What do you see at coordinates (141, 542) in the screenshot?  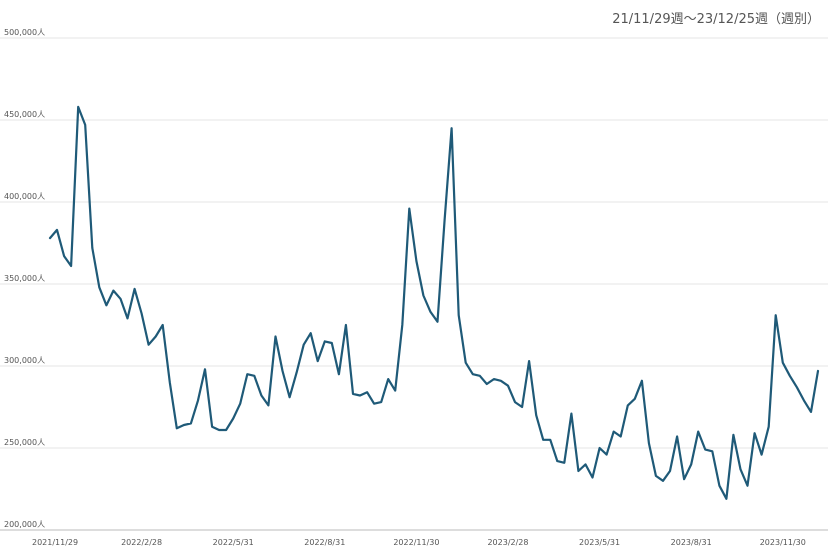 I see `x-tick-label: 2022/2/28` at bounding box center [141, 542].